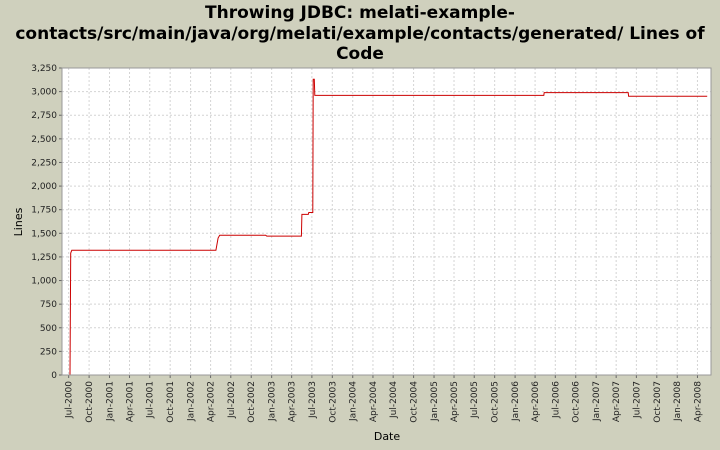 Image resolution: width=720 pixels, height=450 pixels. I want to click on chart-title-line-3: Code, so click(360, 54).